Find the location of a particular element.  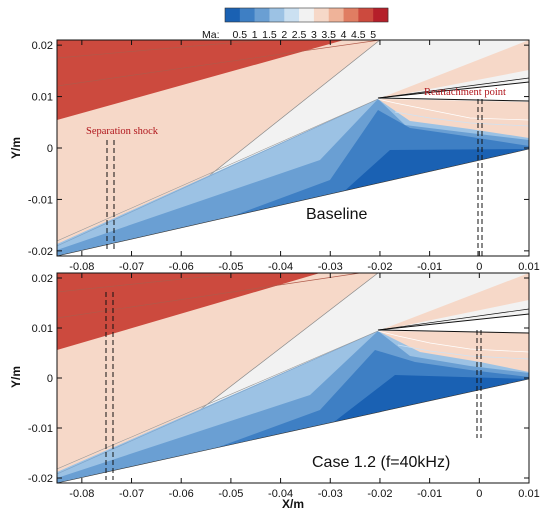

colorbar-tick-label: 4 is located at coordinates (344, 35).